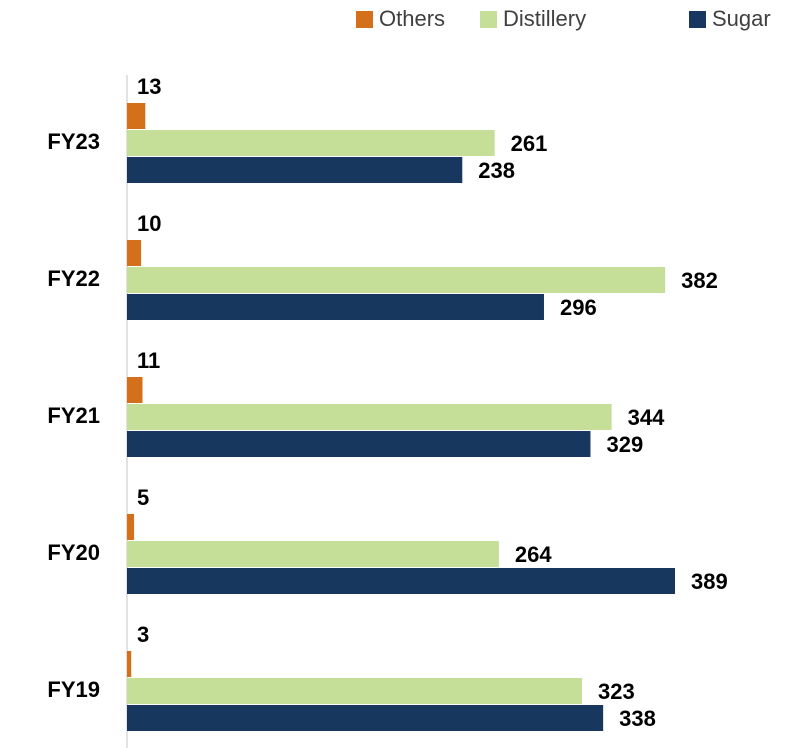 The width and height of the screenshot is (797, 748). What do you see at coordinates (73, 415) in the screenshot?
I see `category-label: FY21` at bounding box center [73, 415].